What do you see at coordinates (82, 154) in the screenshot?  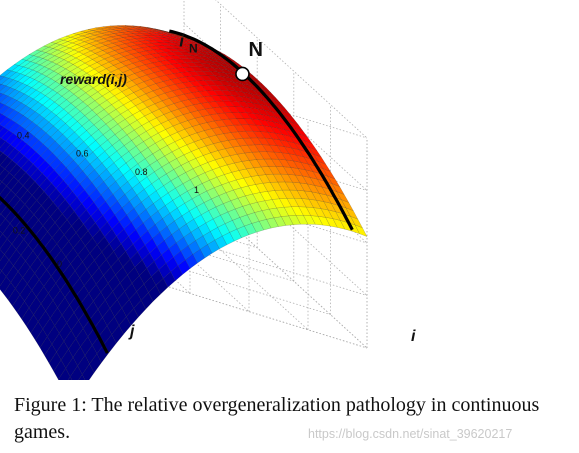 I see `i-tick-label: 0.6` at bounding box center [82, 154].